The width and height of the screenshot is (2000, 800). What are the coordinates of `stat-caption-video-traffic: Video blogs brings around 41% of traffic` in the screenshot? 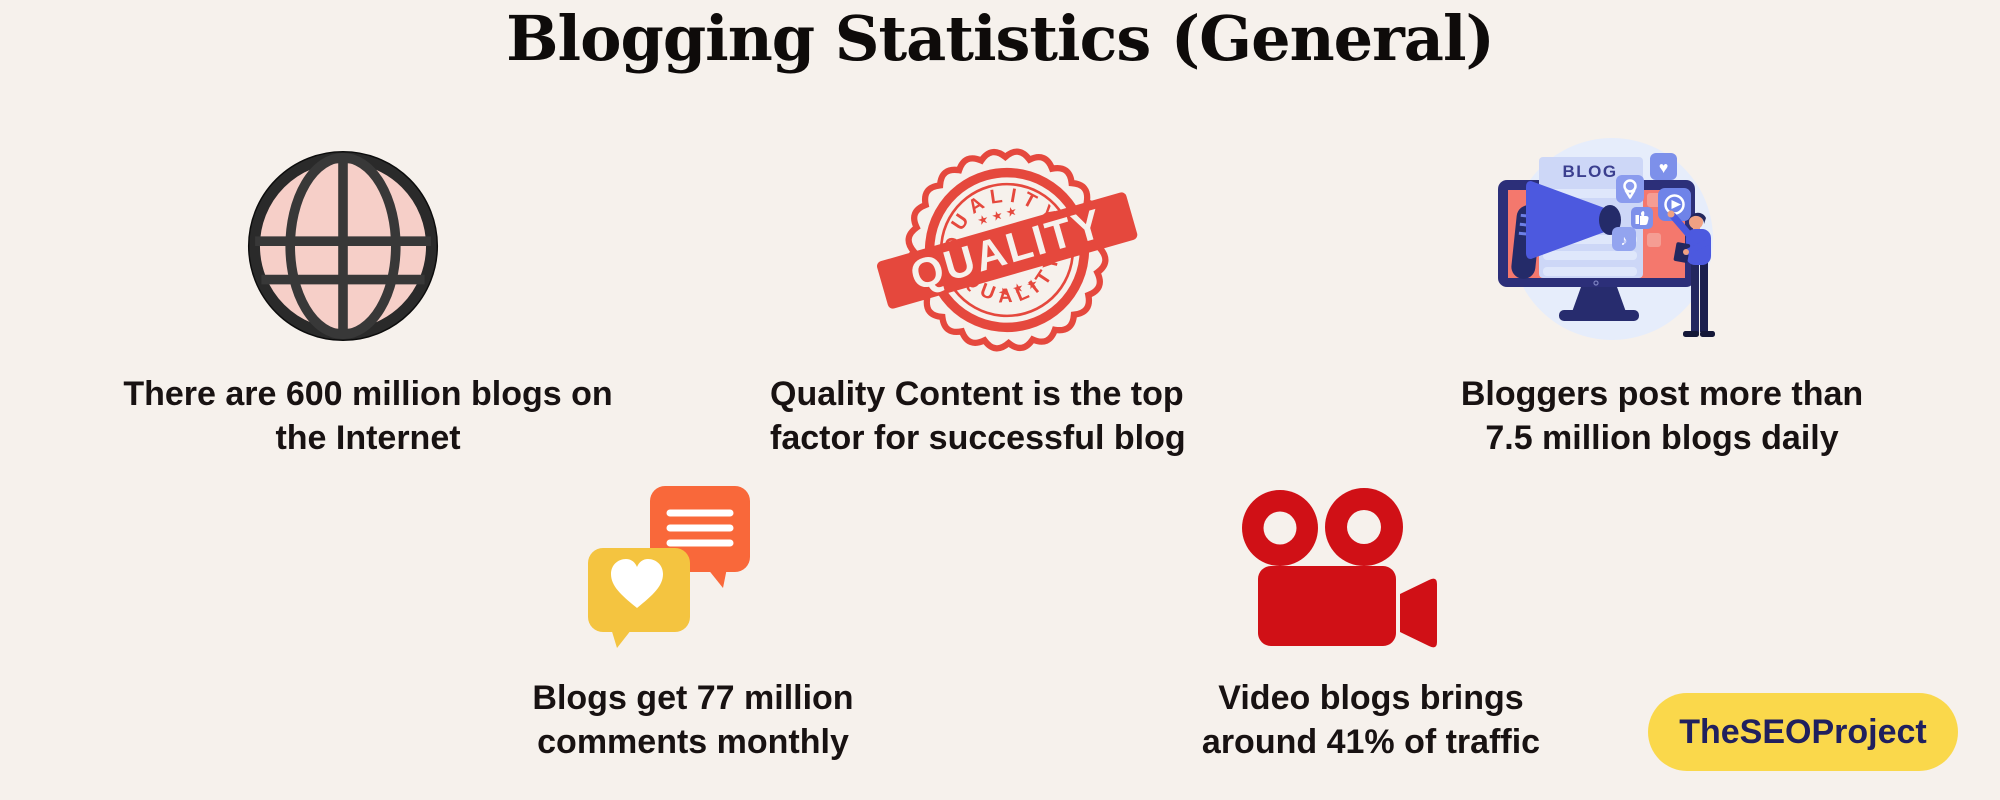 It's located at (1371, 720).